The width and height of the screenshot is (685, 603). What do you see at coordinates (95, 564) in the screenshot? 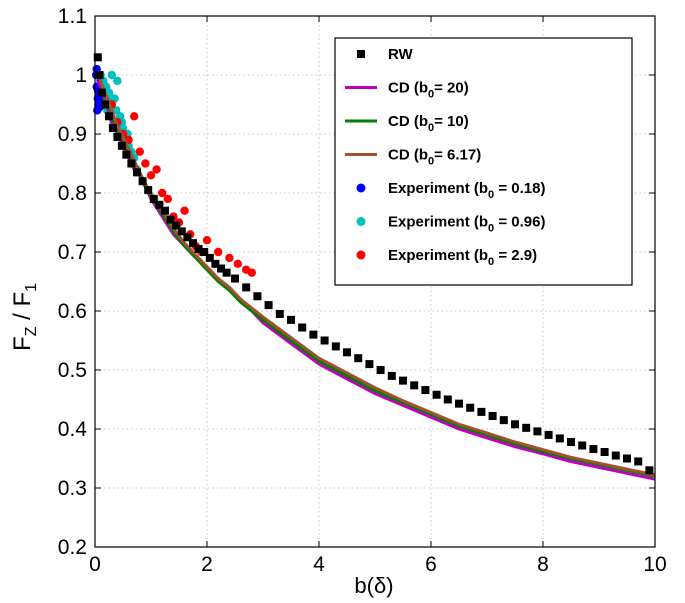
I see `x-tick-label: 0` at bounding box center [95, 564].